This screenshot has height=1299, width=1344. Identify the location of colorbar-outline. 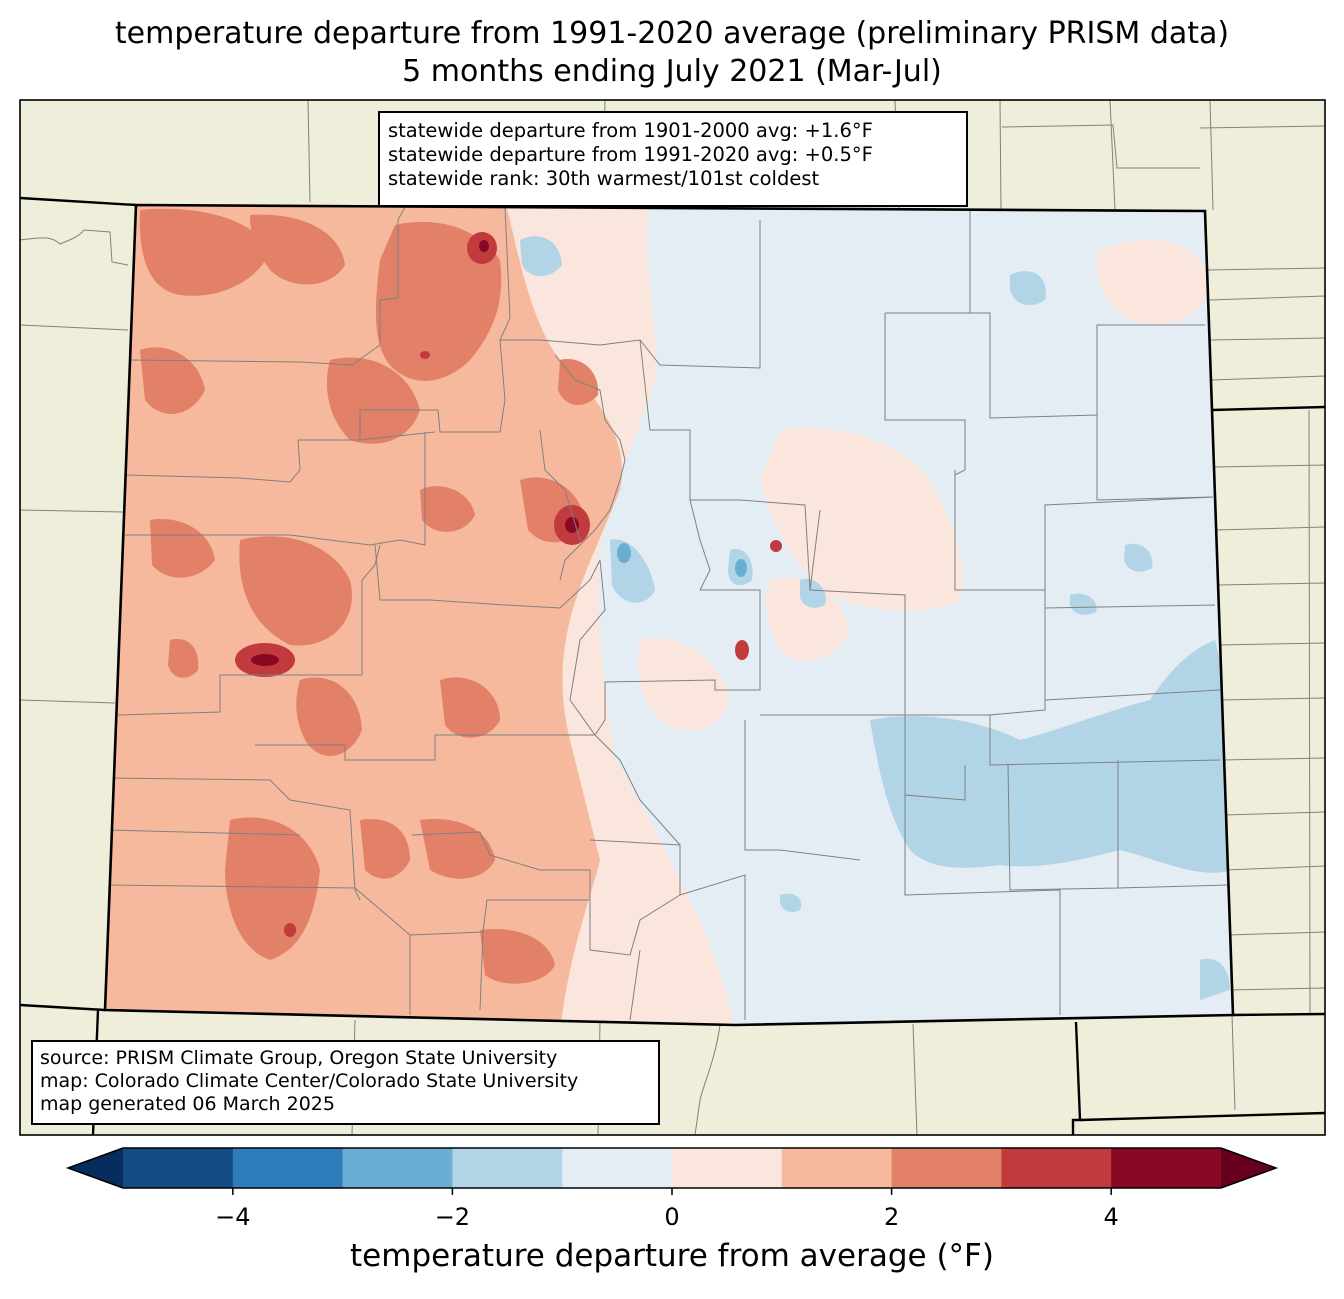
(672, 1168).